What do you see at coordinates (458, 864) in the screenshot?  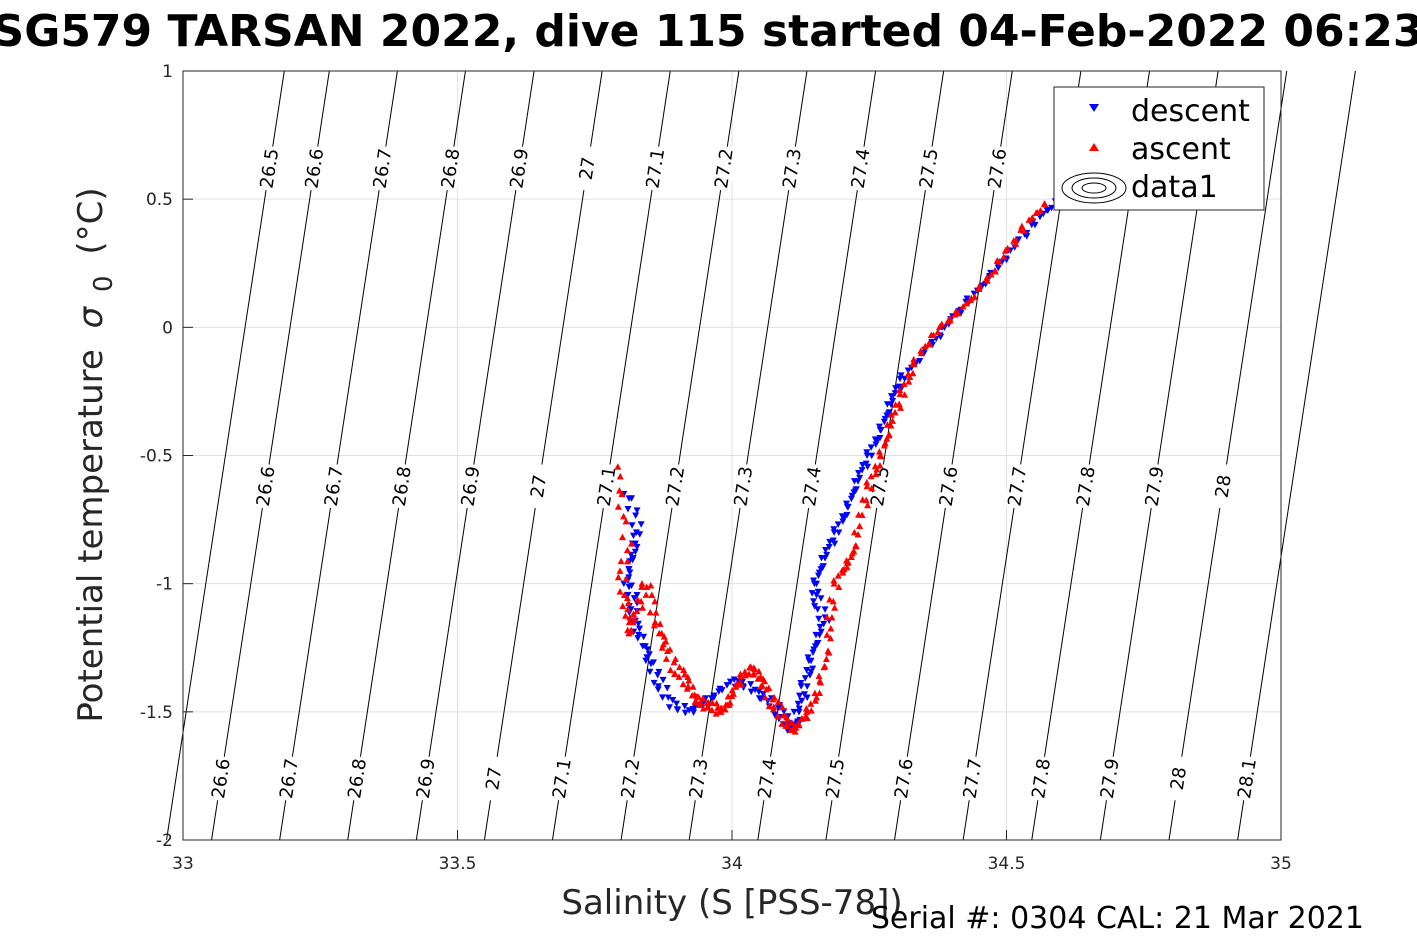 I see `x-tick-label: 33.5` at bounding box center [458, 864].